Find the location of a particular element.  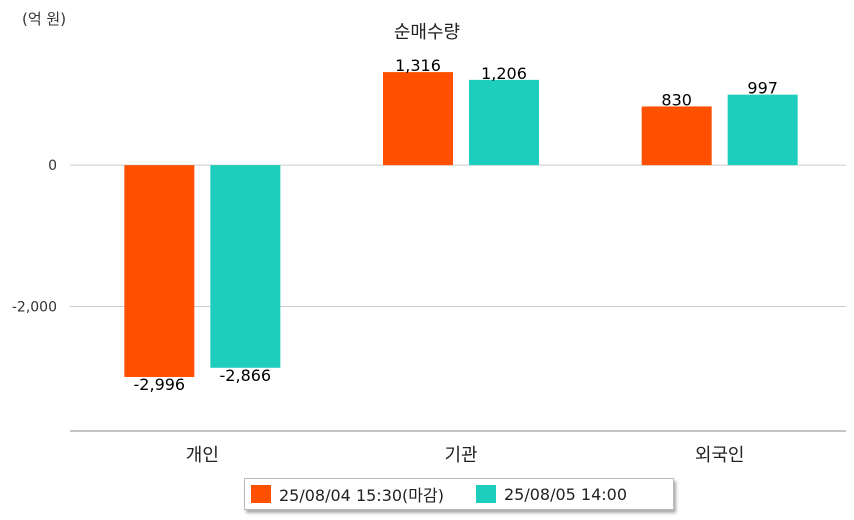

data-label-s1-c2: 997 is located at coordinates (762, 88).